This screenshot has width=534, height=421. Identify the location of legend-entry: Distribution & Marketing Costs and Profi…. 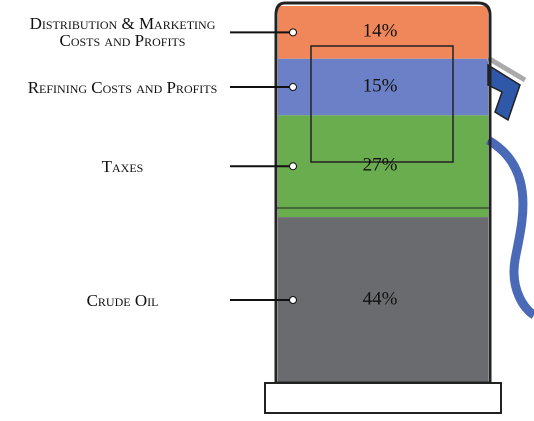
(122, 32).